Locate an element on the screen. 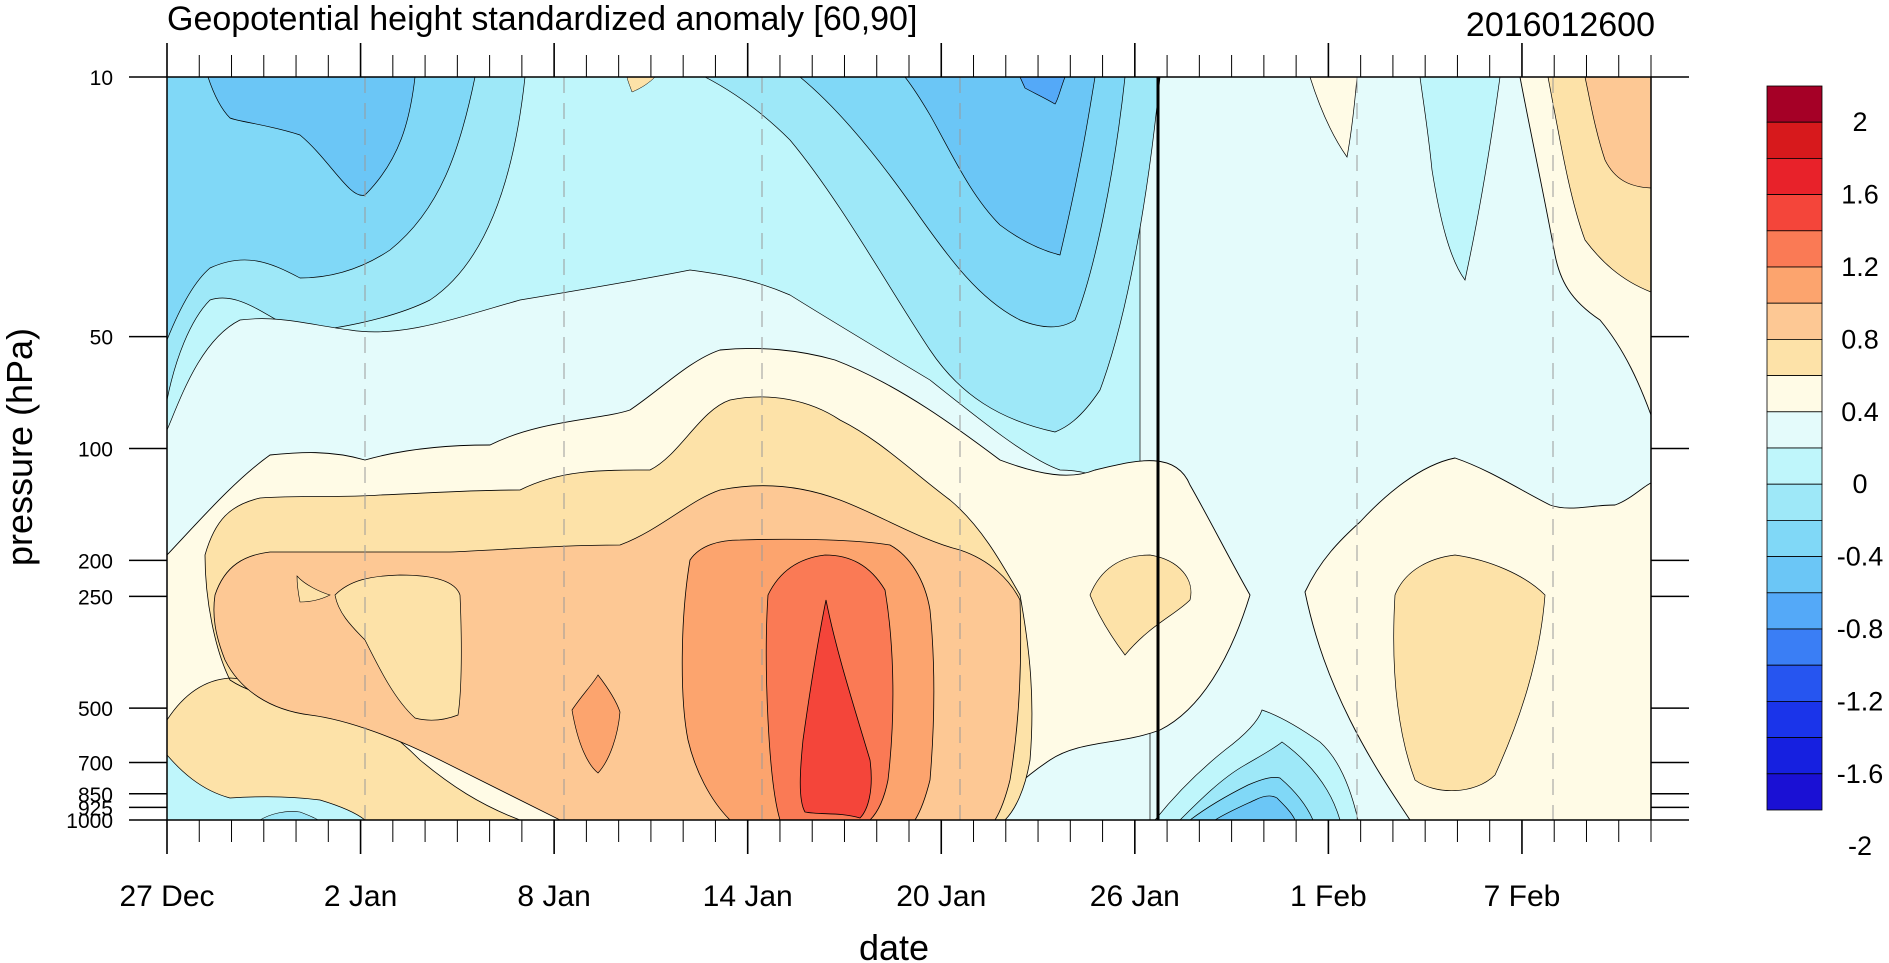 This screenshot has height=963, width=1889. y-tick-label: 1000 is located at coordinates (89, 821).